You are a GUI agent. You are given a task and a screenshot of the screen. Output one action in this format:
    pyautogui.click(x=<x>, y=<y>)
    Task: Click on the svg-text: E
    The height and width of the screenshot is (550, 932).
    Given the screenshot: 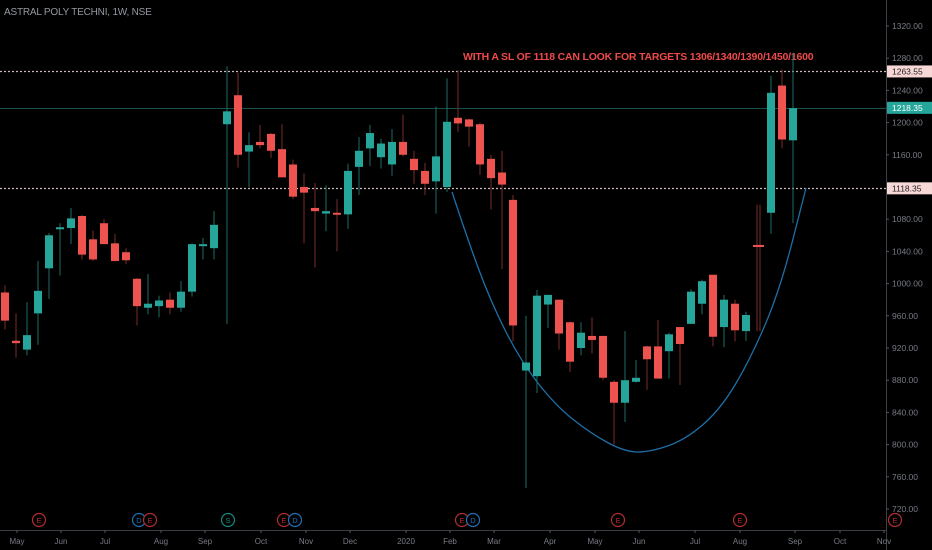 What is the action you would take?
    pyautogui.click(x=38, y=520)
    